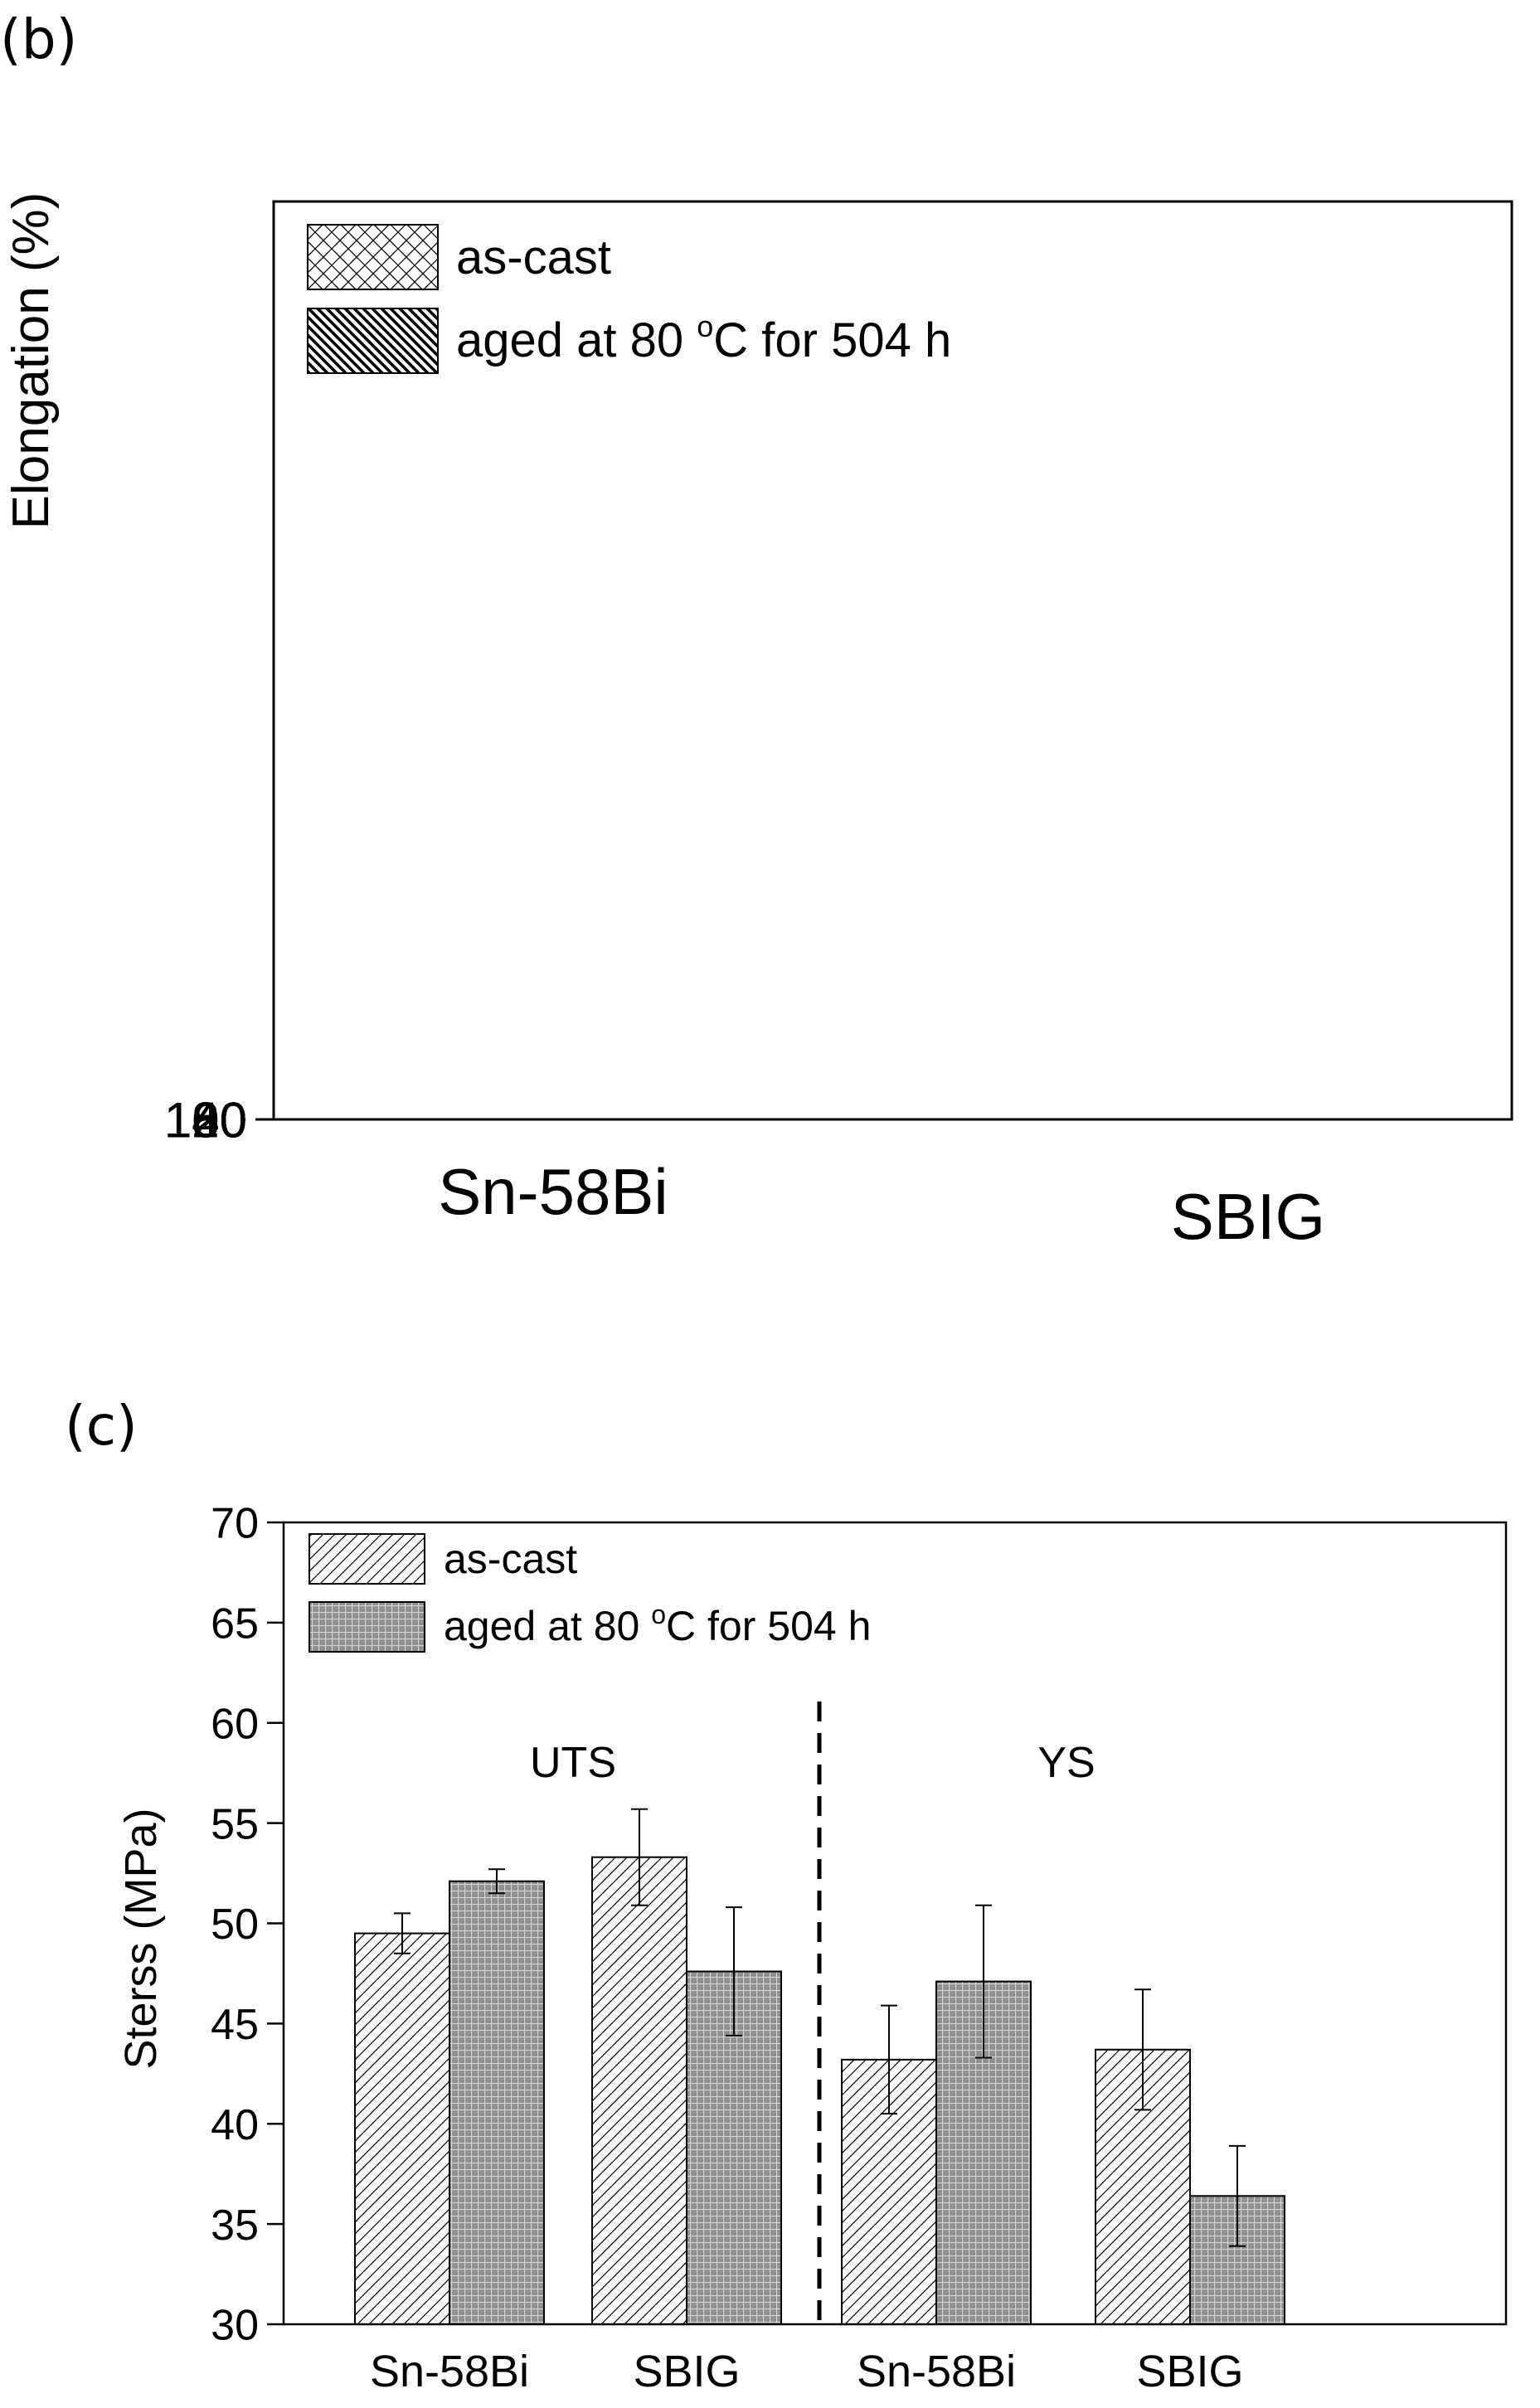  Describe the element at coordinates (1066, 1763) in the screenshot. I see `group-label-ys: YS` at that location.